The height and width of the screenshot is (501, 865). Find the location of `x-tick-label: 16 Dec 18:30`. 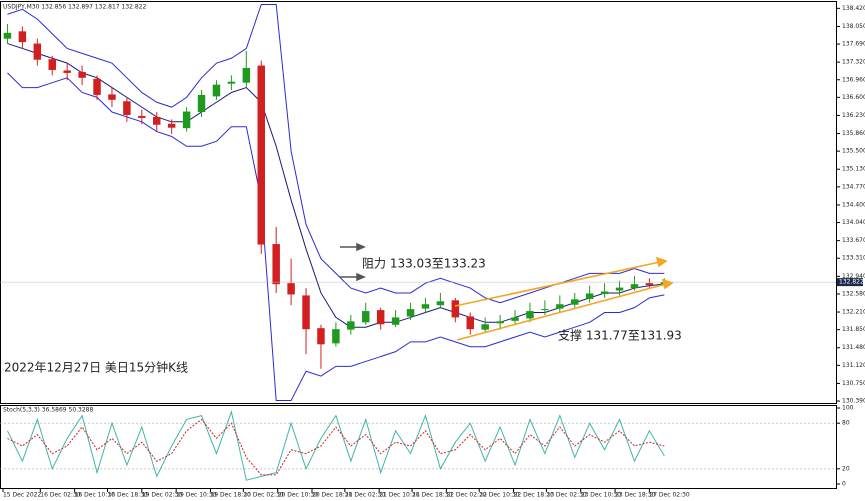

x-tick-label: 16 Dec 18:30 is located at coordinates (127, 495).